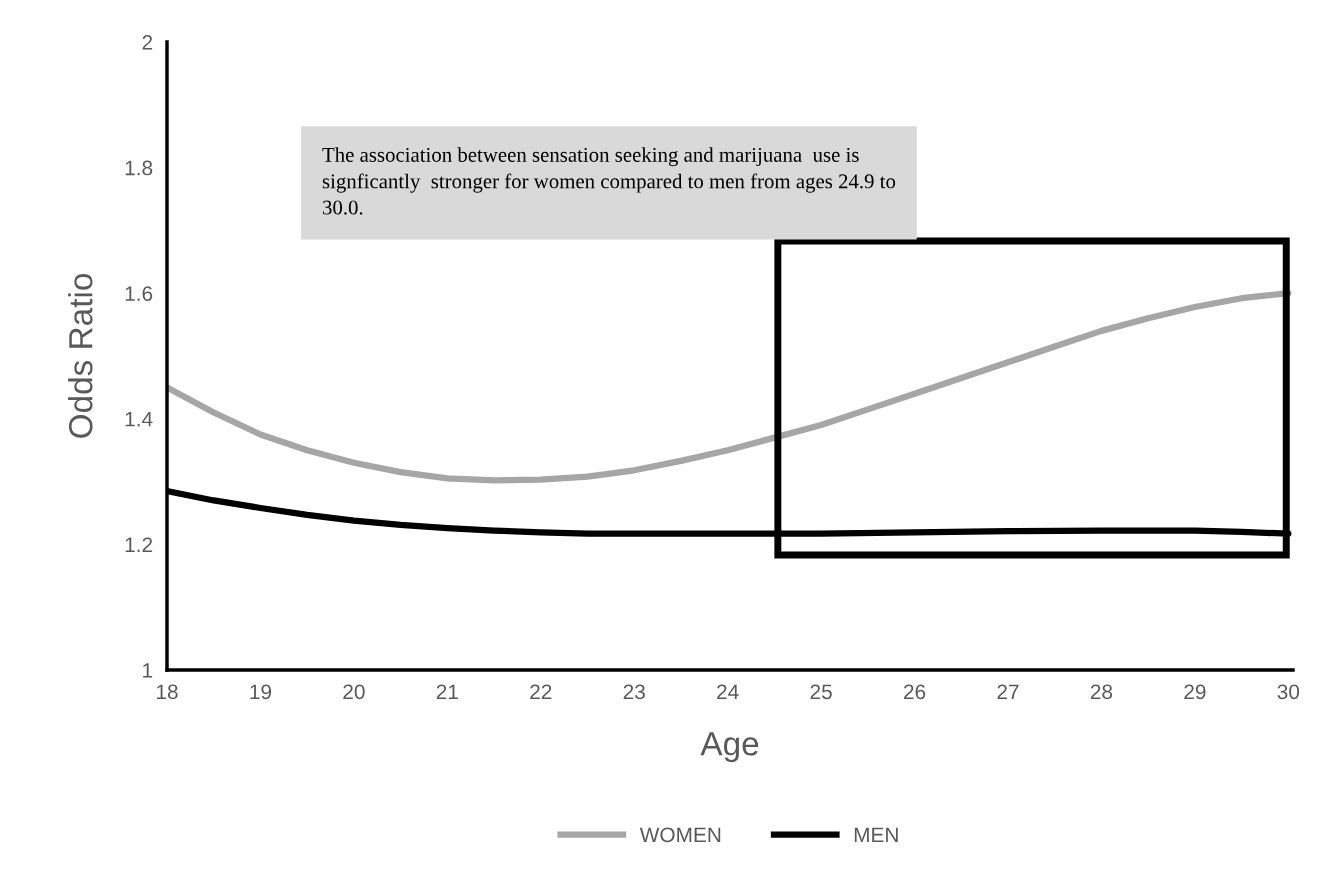  I want to click on x-tick-label: 18, so click(167, 692).